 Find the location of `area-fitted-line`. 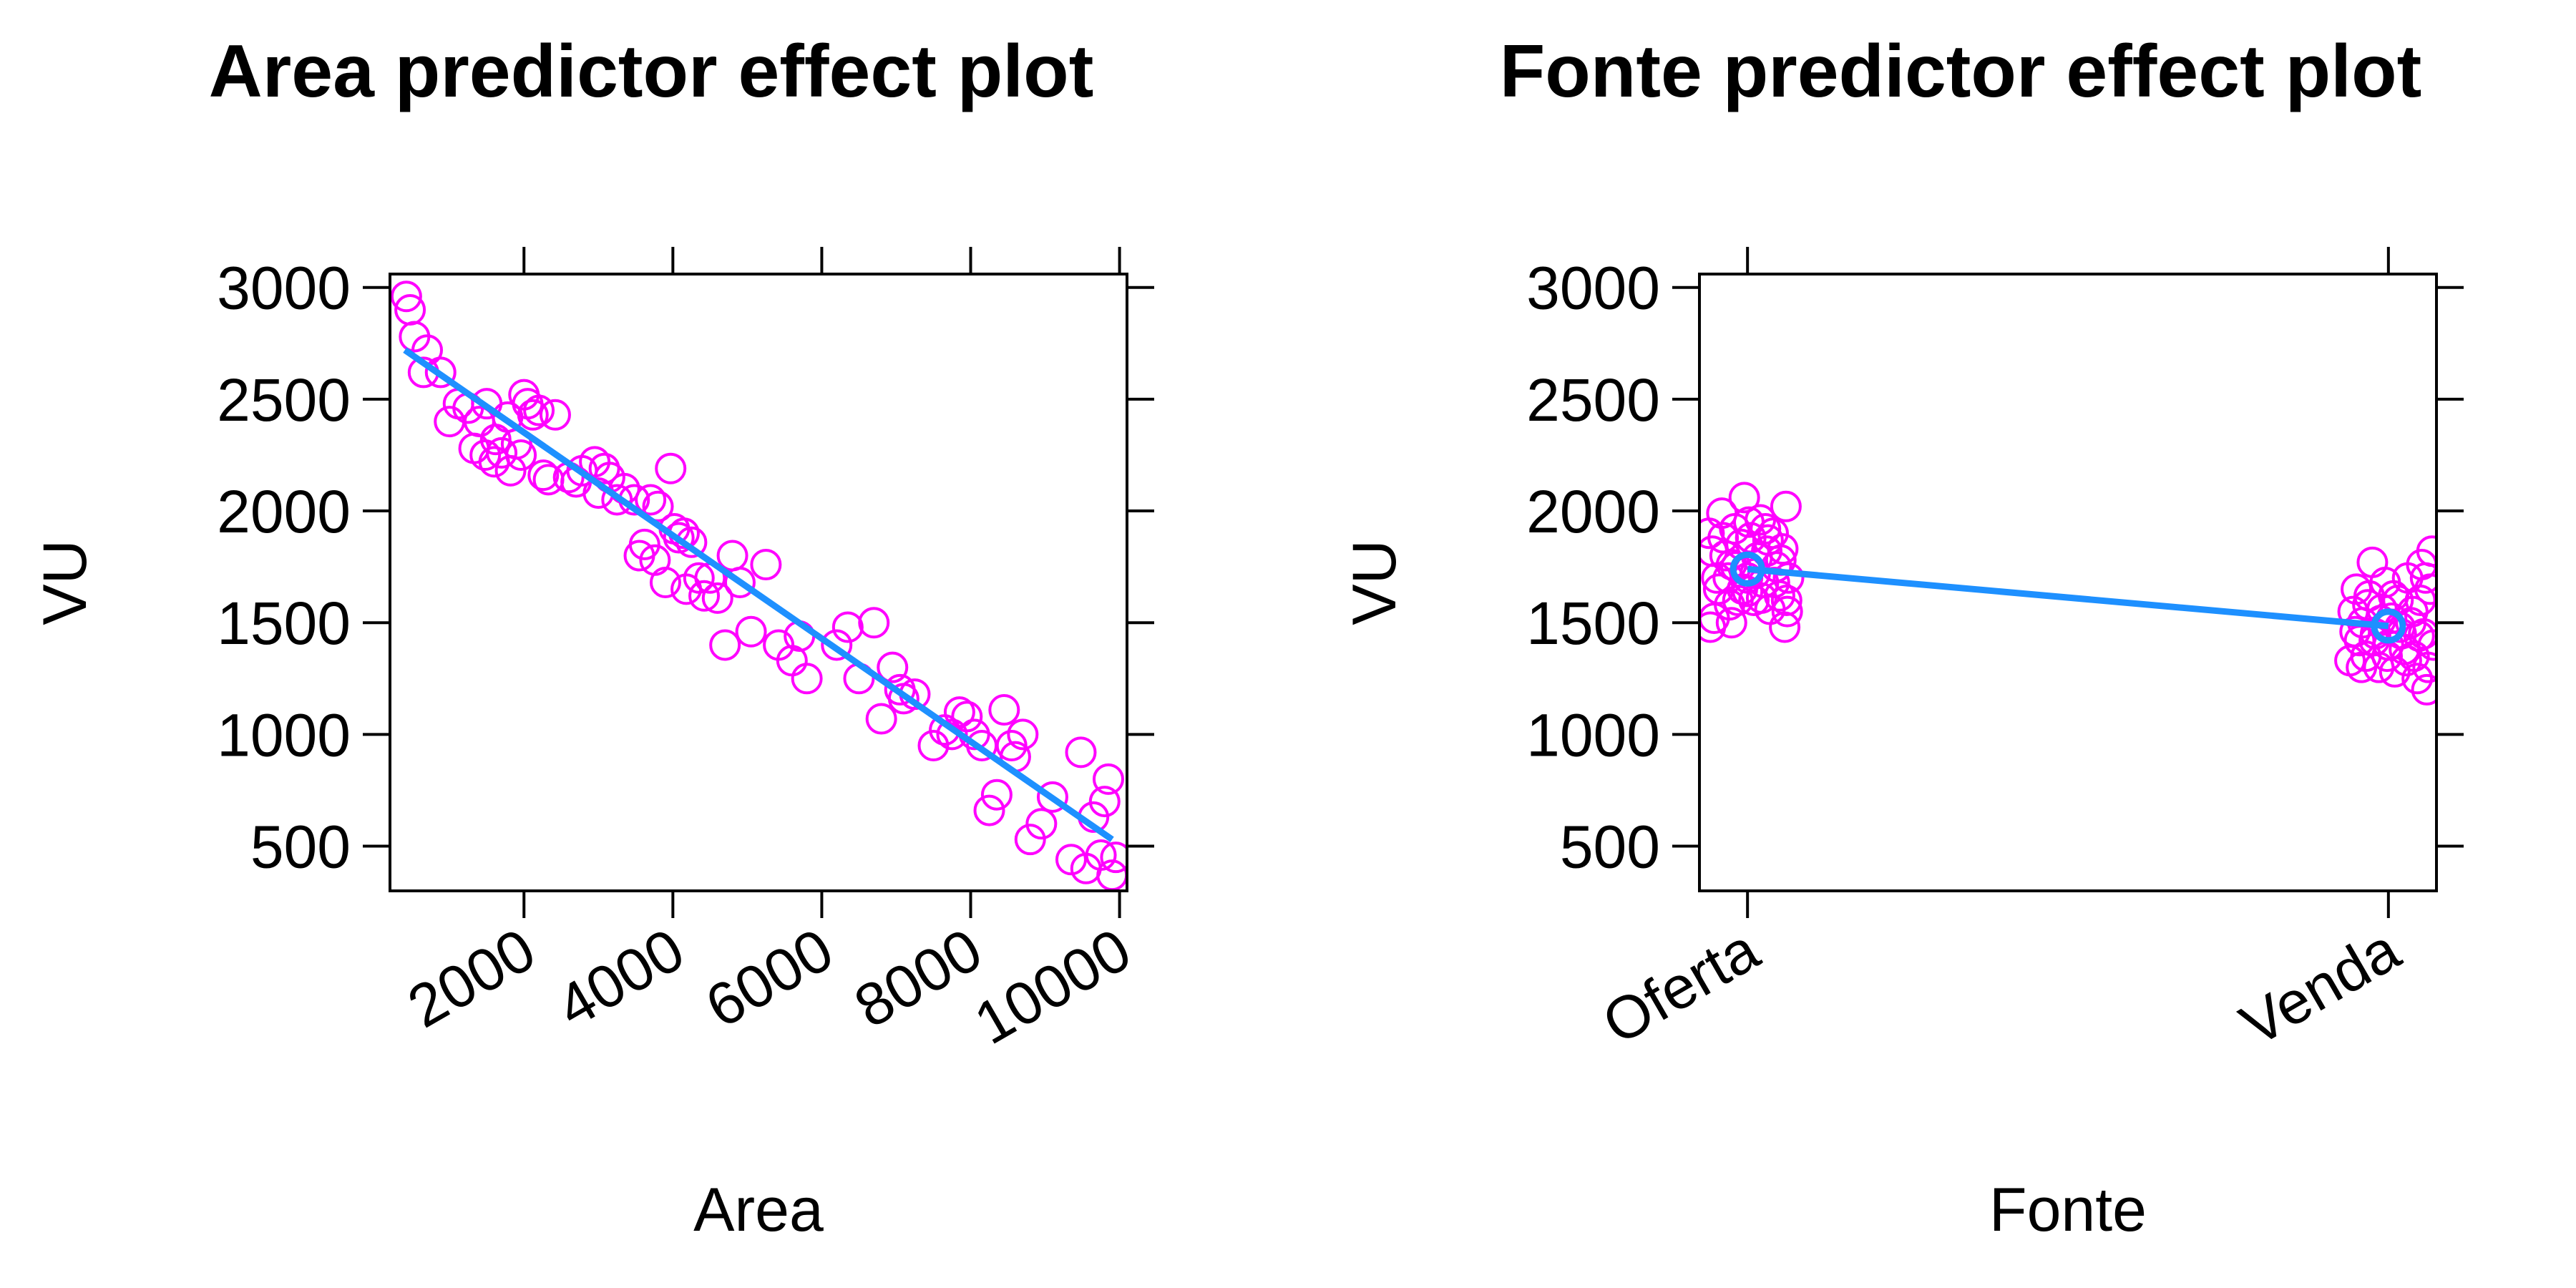

area-fitted-line is located at coordinates (758, 594).